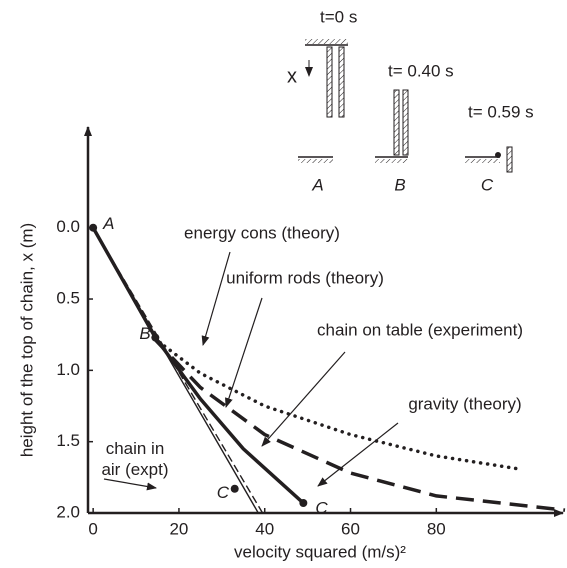  I want to click on inset-x-label: x, so click(292, 76).